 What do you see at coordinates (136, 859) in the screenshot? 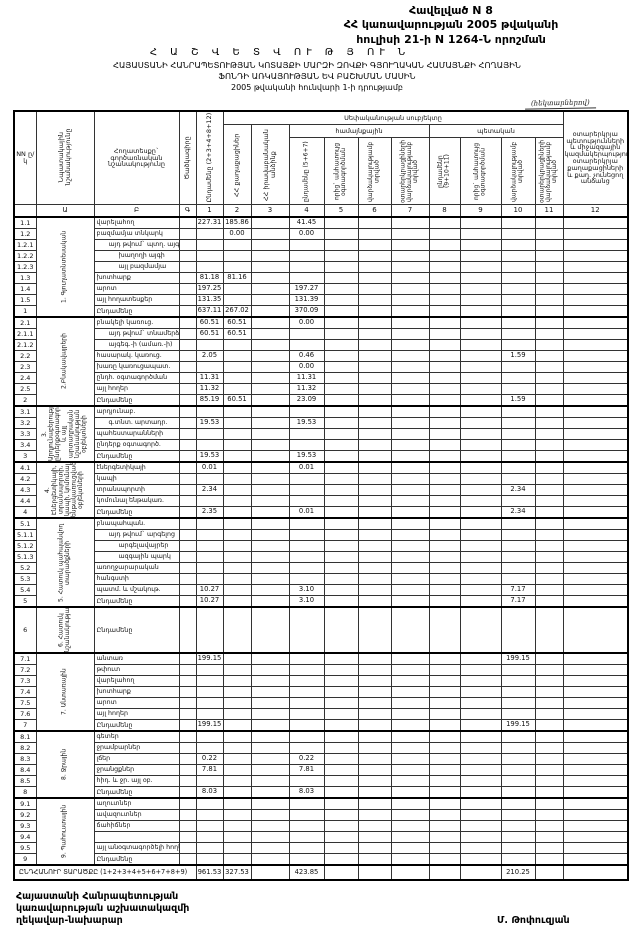
I see `land-type-cell: Ընդամենը` at bounding box center [136, 859].